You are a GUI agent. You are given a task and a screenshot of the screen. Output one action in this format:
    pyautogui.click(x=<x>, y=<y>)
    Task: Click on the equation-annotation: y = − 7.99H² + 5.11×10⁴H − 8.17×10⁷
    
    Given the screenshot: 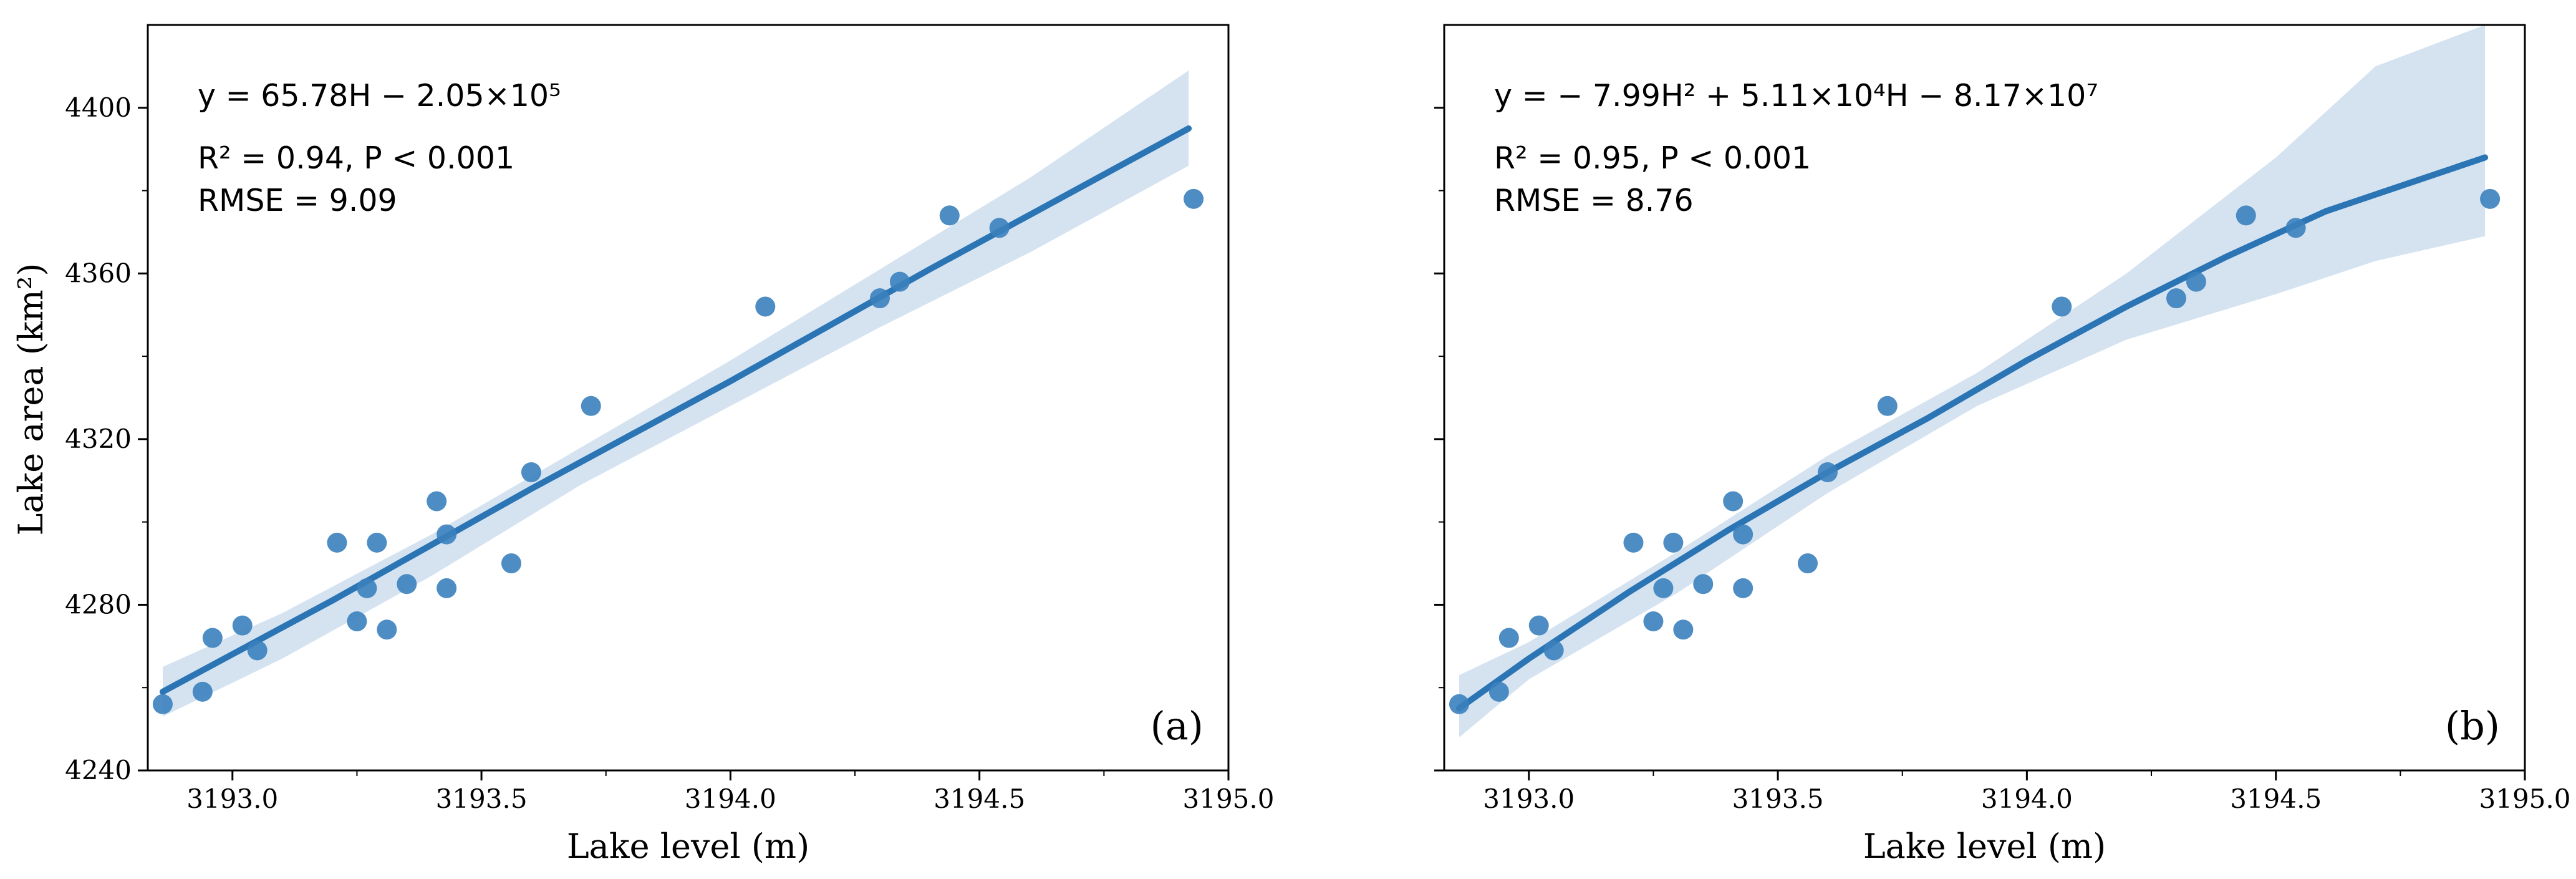 What is the action you would take?
    pyautogui.click(x=1796, y=96)
    